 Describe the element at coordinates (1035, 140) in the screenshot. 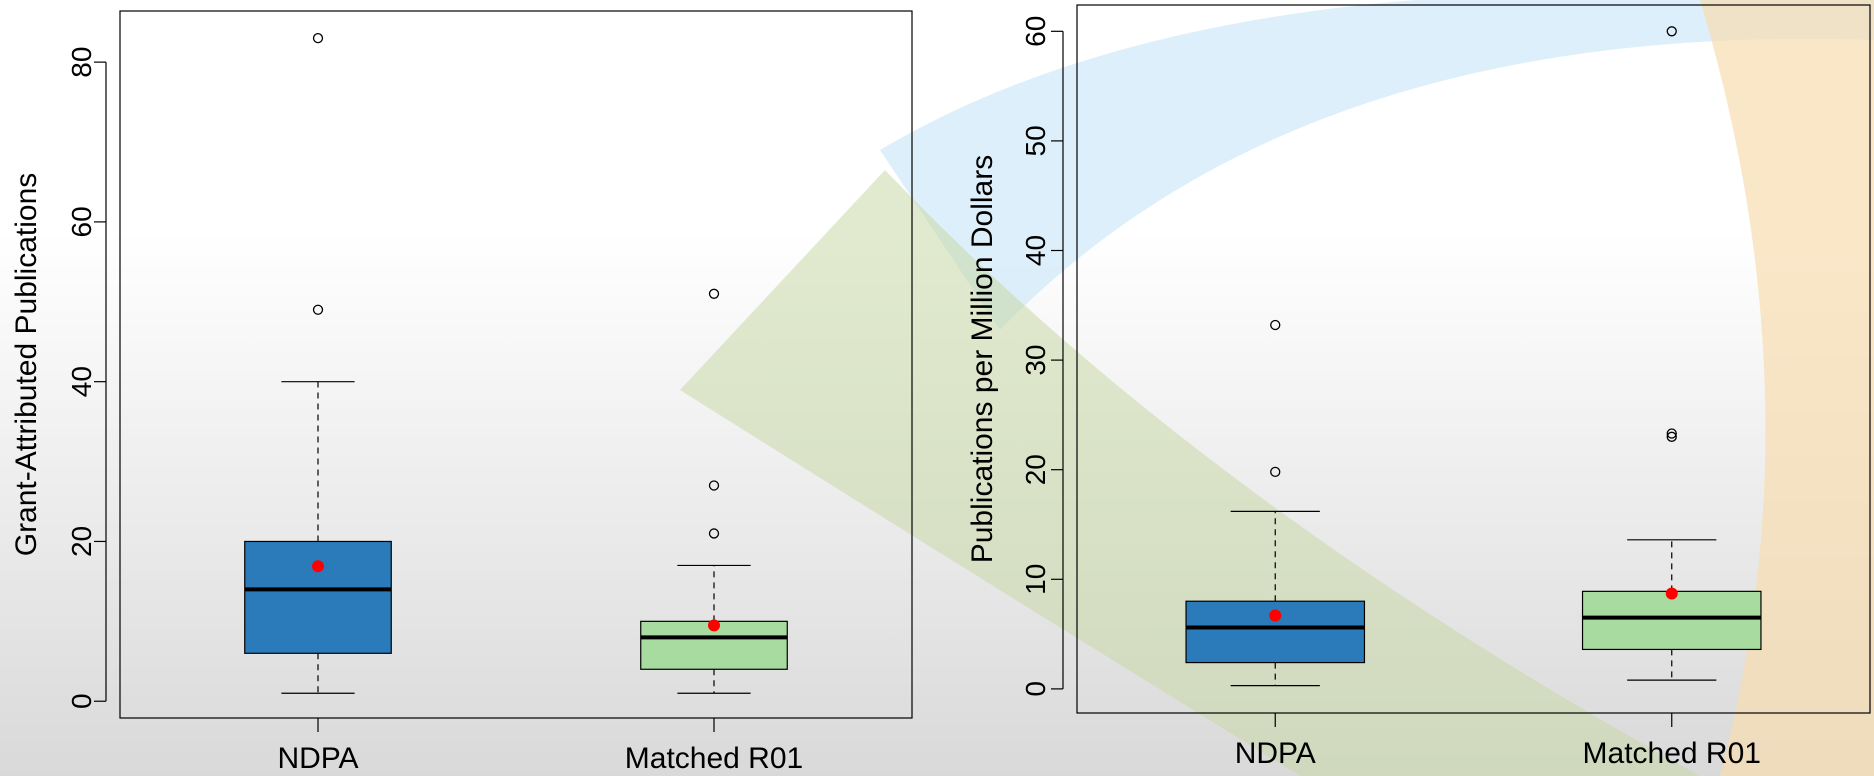

I see `y-tick-label: 50` at that location.